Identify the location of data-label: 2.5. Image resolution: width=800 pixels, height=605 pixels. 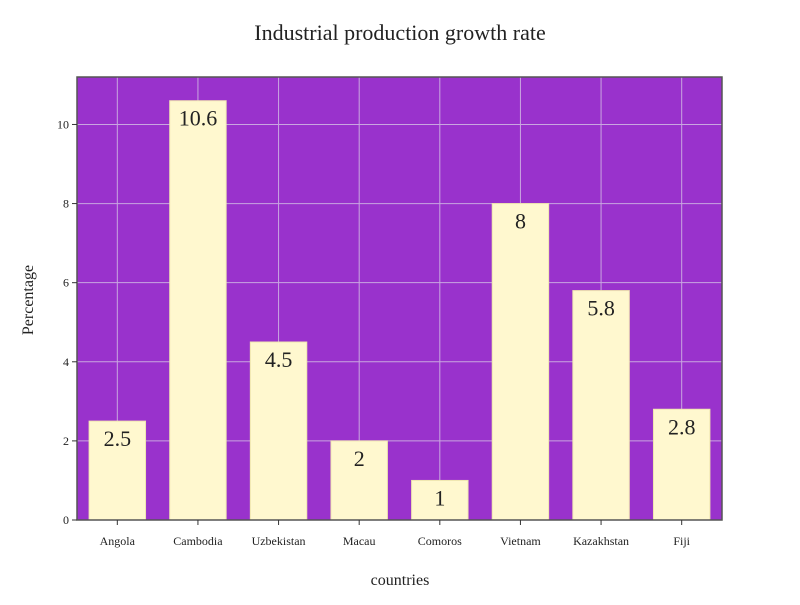
(118, 438).